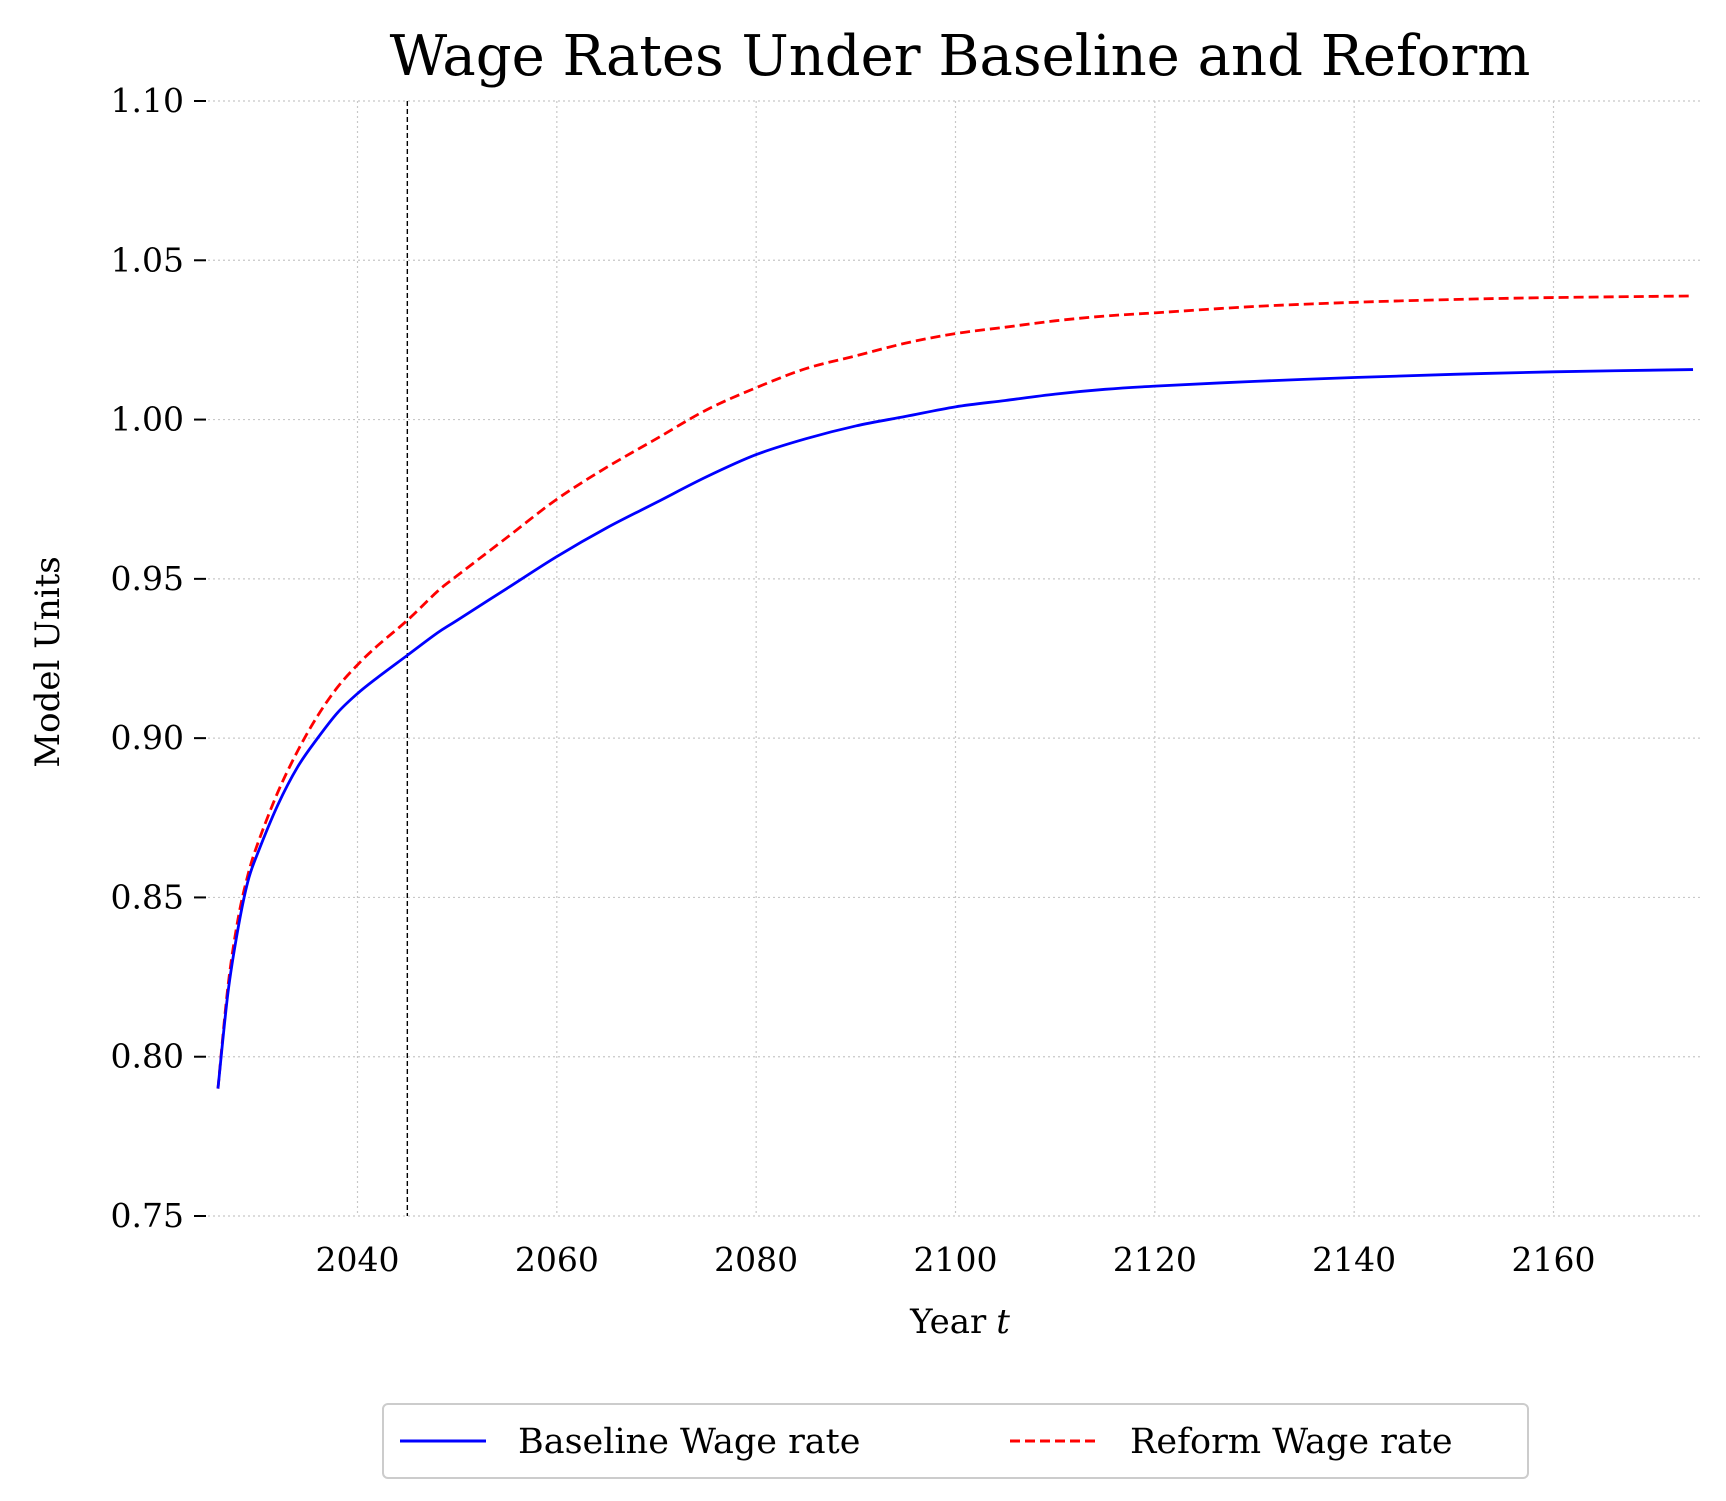 The height and width of the screenshot is (1501, 1726). Describe the element at coordinates (147, 100) in the screenshot. I see `y-tick-label: 1.10` at that location.